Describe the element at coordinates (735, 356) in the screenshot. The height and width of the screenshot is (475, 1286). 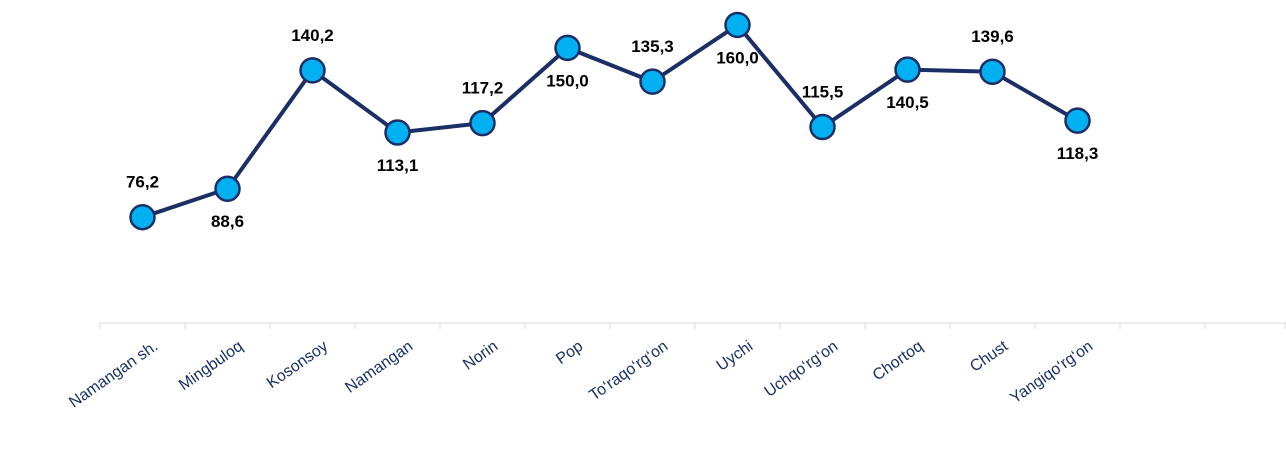
I see `x-tick-label: Uychi` at that location.